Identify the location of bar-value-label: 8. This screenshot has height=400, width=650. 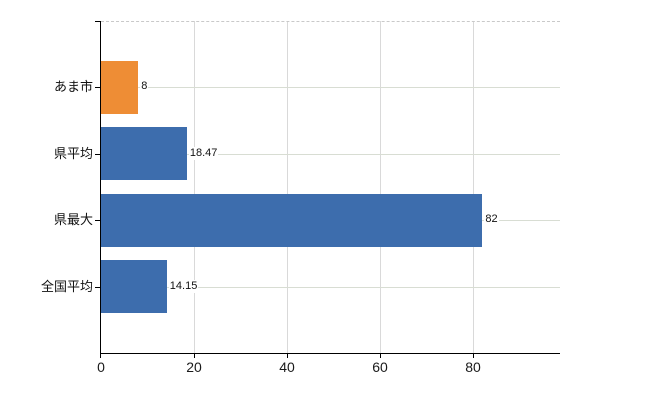
(144, 87).